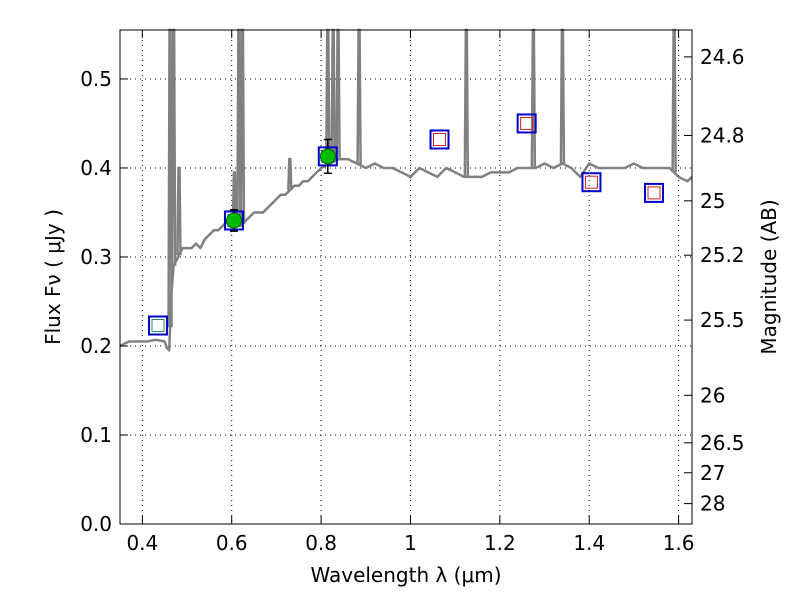 This screenshot has height=600, width=800. Describe the element at coordinates (96, 435) in the screenshot. I see `y-tick-label: 0.1` at that location.